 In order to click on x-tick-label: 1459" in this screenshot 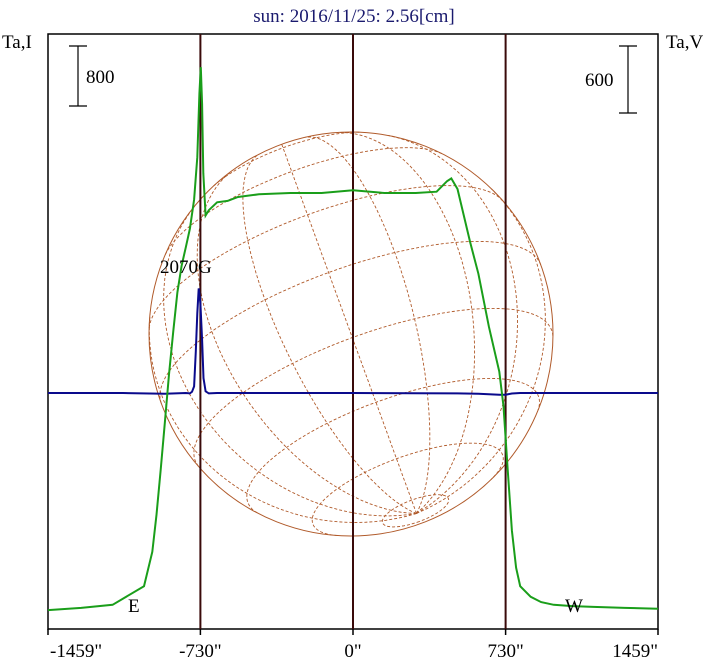, I will do `click(635, 651)`.